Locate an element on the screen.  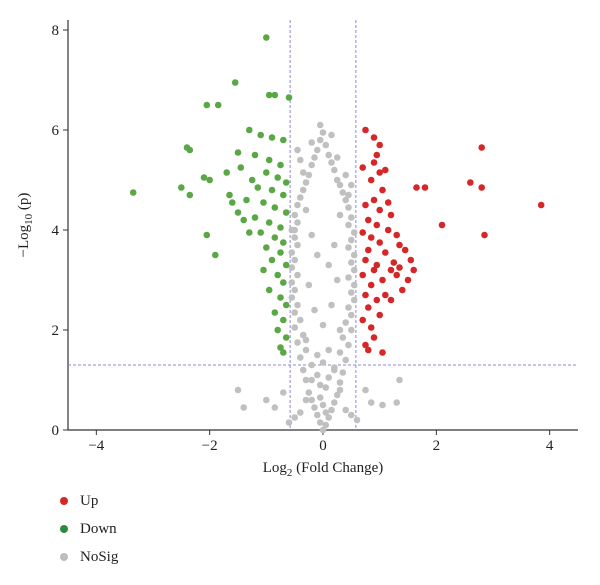
legend-item-up: Up is located at coordinates (89, 501).